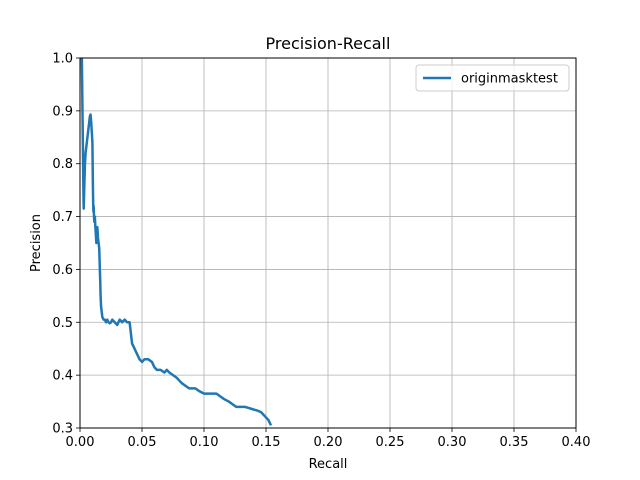  What do you see at coordinates (62, 59) in the screenshot?
I see `y-tick-label: 1.0` at bounding box center [62, 59].